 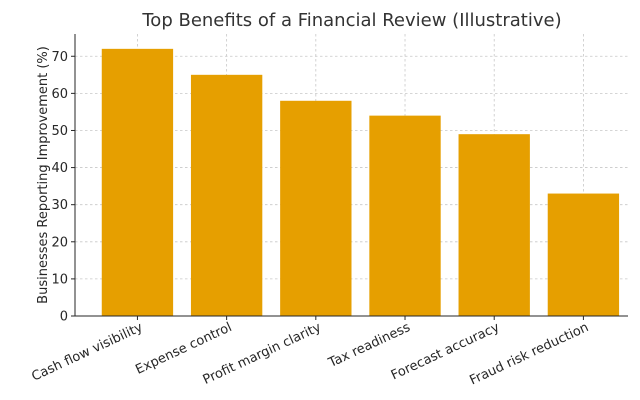 I want to click on x-tick-label: Cash flow visibility, so click(x=87, y=352).